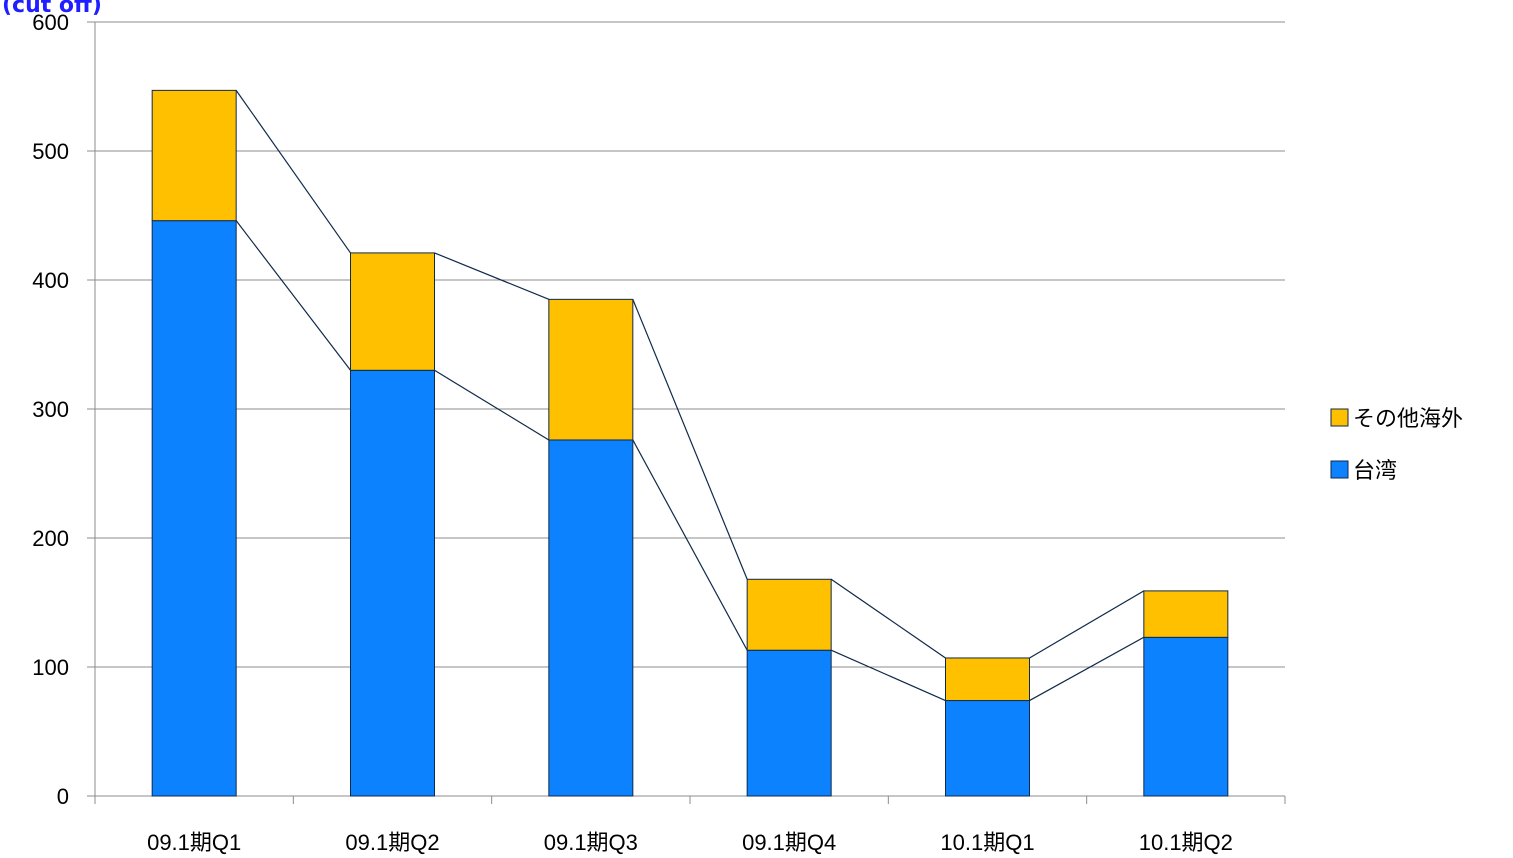 The image size is (1513, 858). What do you see at coordinates (987, 842) in the screenshot?
I see `x-tick-label: 10.1期Q1` at bounding box center [987, 842].